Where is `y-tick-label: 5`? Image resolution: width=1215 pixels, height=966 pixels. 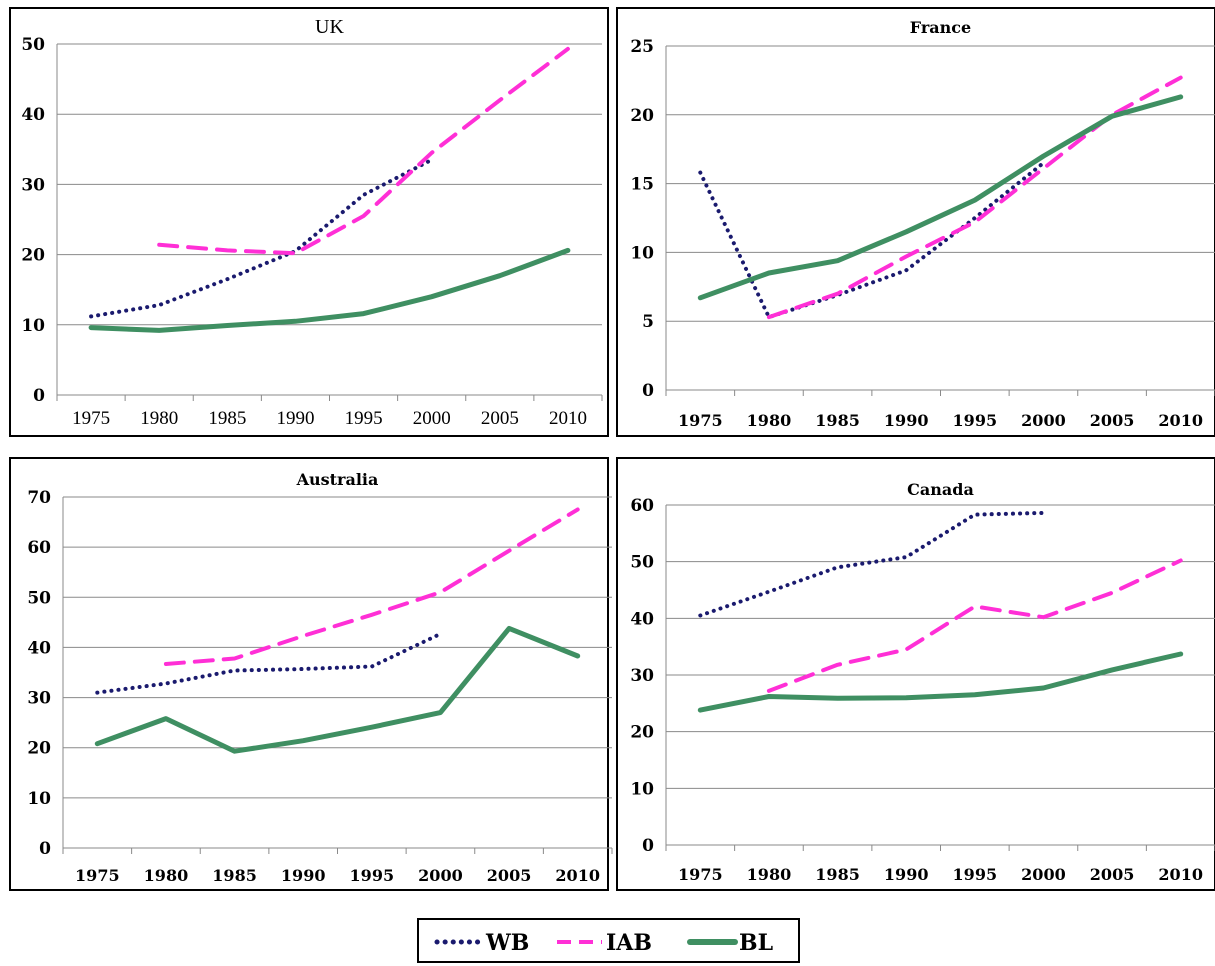
y-tick-label: 5 is located at coordinates (648, 322).